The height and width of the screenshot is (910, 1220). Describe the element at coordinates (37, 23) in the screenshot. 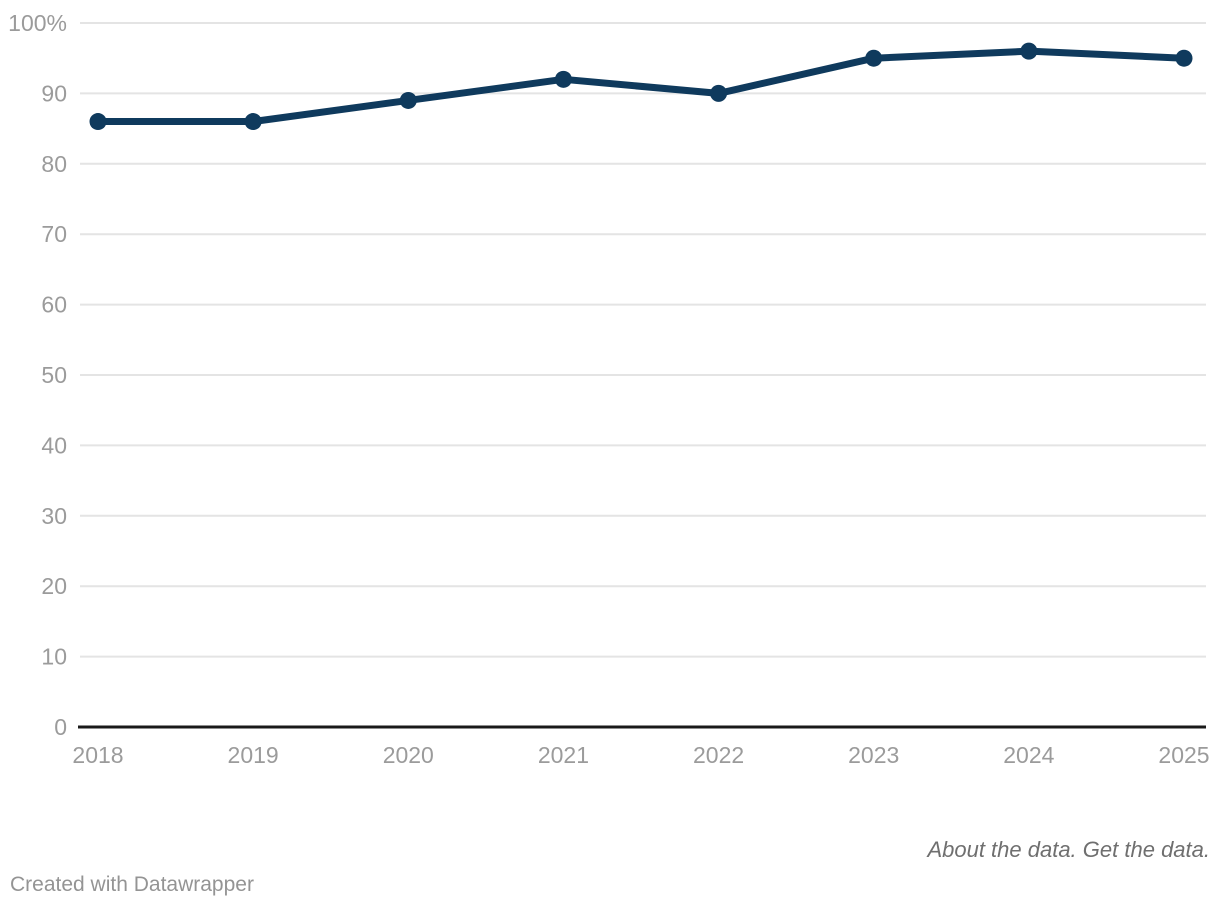

I see `y-tick-label: 100%` at that location.